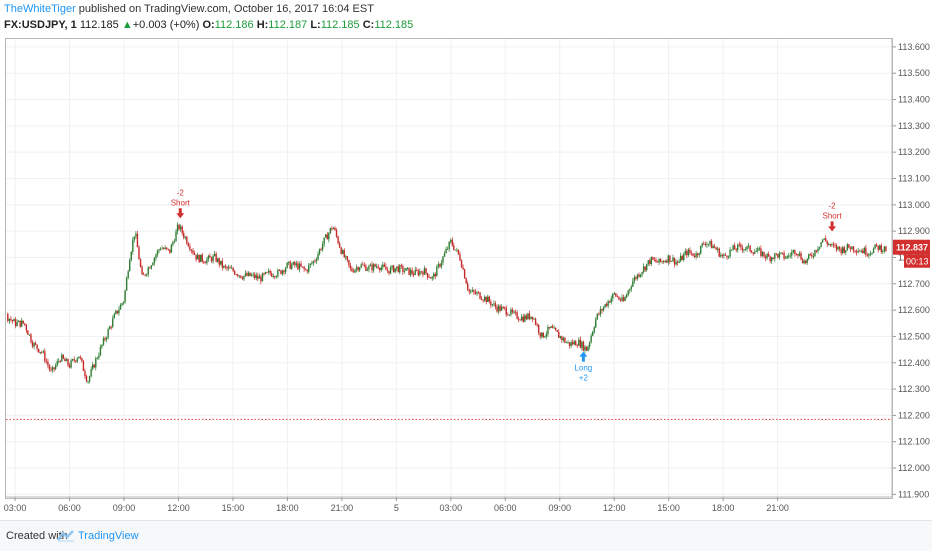 This screenshot has height=551, width=932. What do you see at coordinates (40, 9) in the screenshot?
I see `author-link: TheWhiteTiger` at bounding box center [40, 9].